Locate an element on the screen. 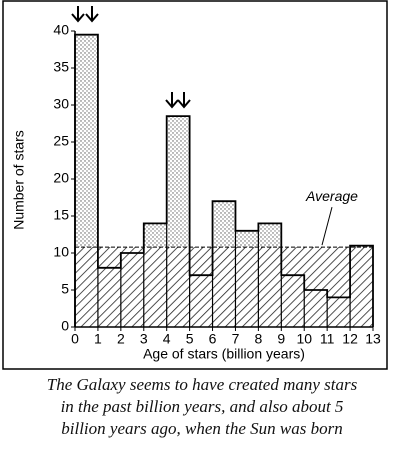 The image size is (405, 465). caption: billion years ago, when the Sun was born is located at coordinates (201, 428).